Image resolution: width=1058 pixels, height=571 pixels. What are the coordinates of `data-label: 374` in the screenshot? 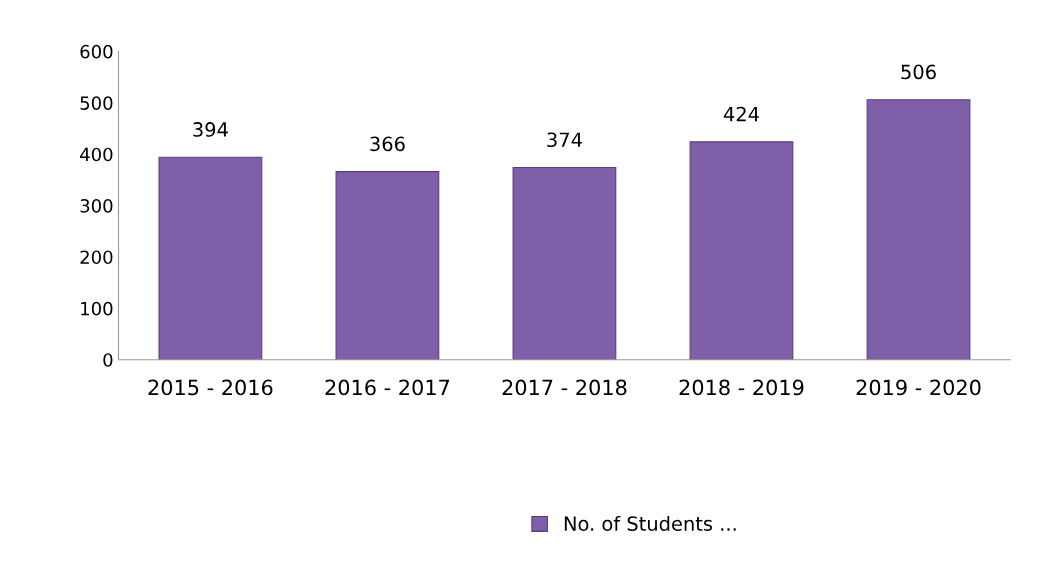 It's located at (564, 140).